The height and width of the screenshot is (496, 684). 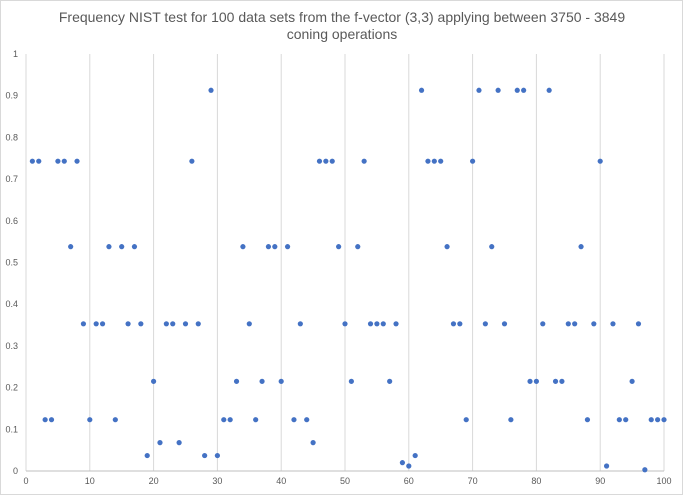 What do you see at coordinates (11, 346) in the screenshot?
I see `y-tick-label: 0.3` at bounding box center [11, 346].